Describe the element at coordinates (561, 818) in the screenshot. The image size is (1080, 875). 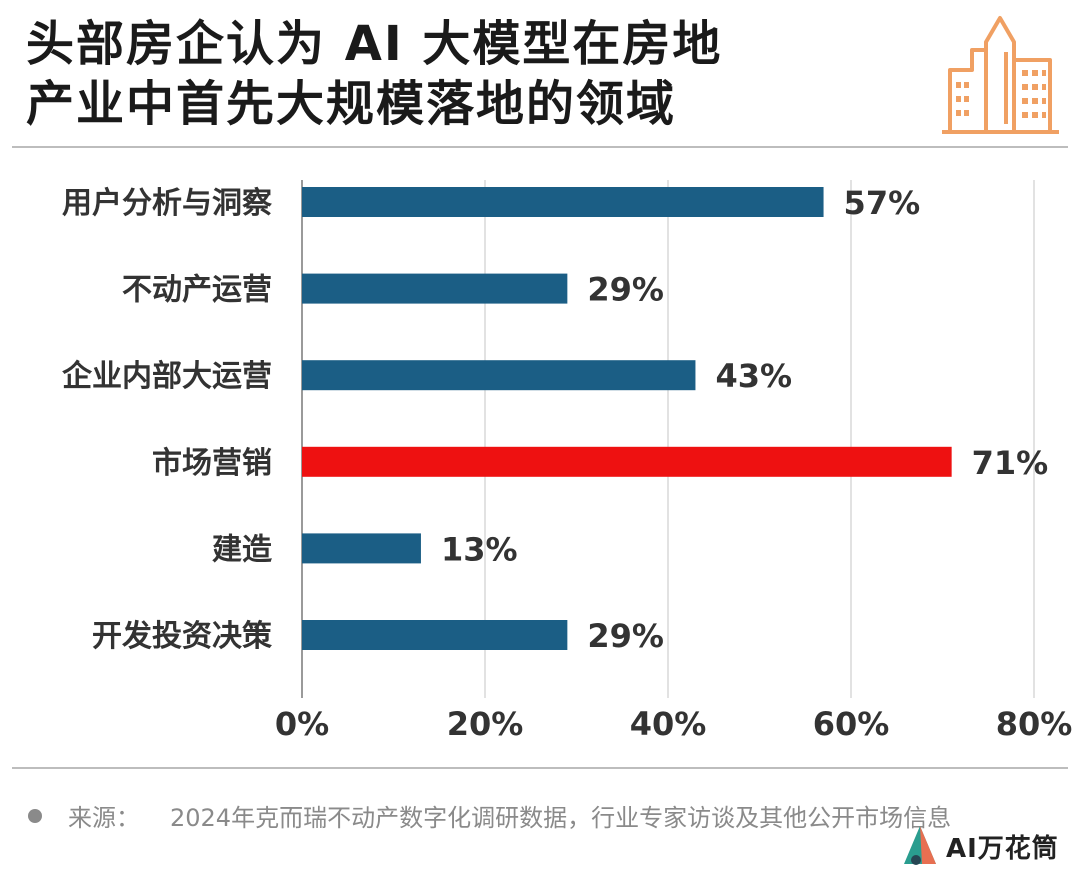
I see `source-text: 2024年克而瑞不动产数字化调研数据，行业专家访谈及其他公开市场信息` at that location.